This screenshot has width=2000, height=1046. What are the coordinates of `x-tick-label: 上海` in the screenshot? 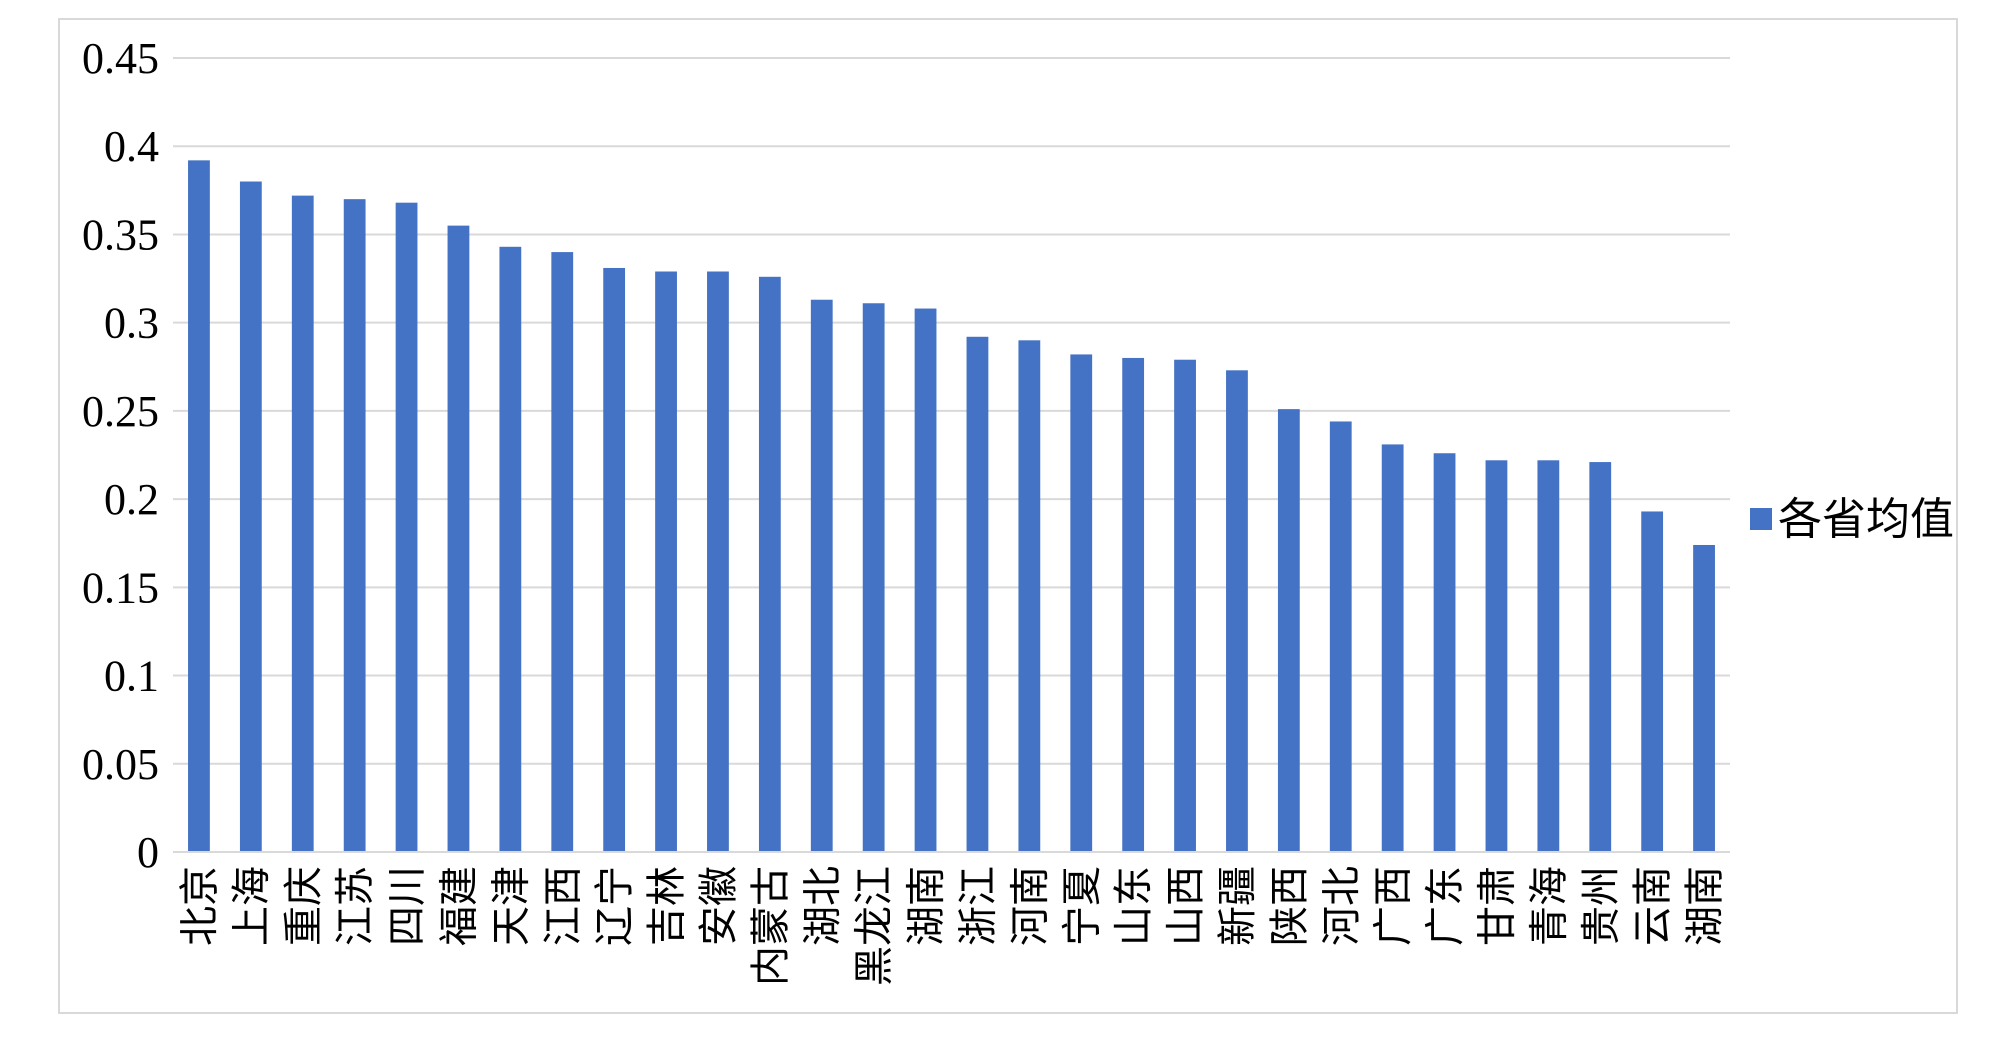 It's located at (252, 906).